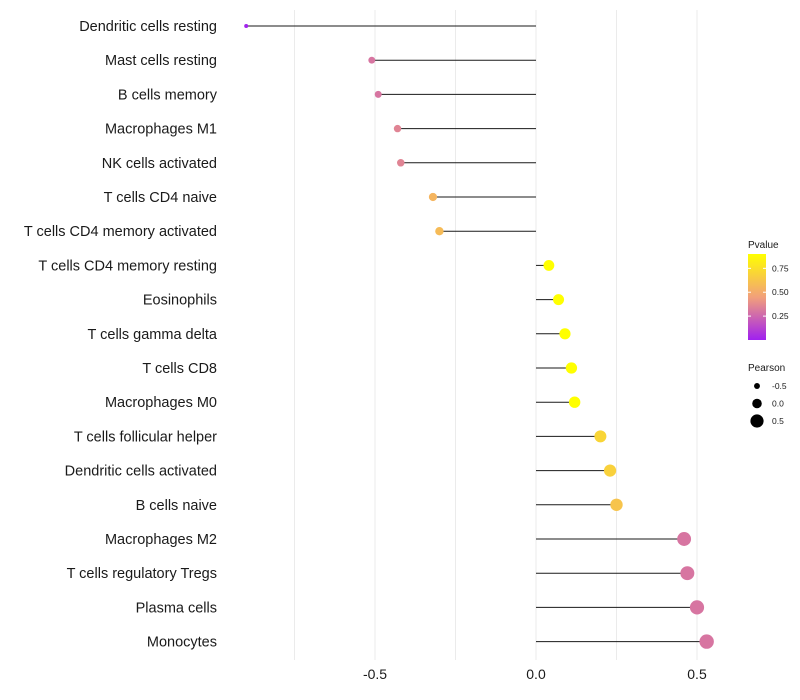 Image resolution: width=800 pixels, height=700 pixels. Describe the element at coordinates (768, 290) in the screenshot. I see `pvalue-legend: Pvalue 0.25 0.50 0.75` at that location.